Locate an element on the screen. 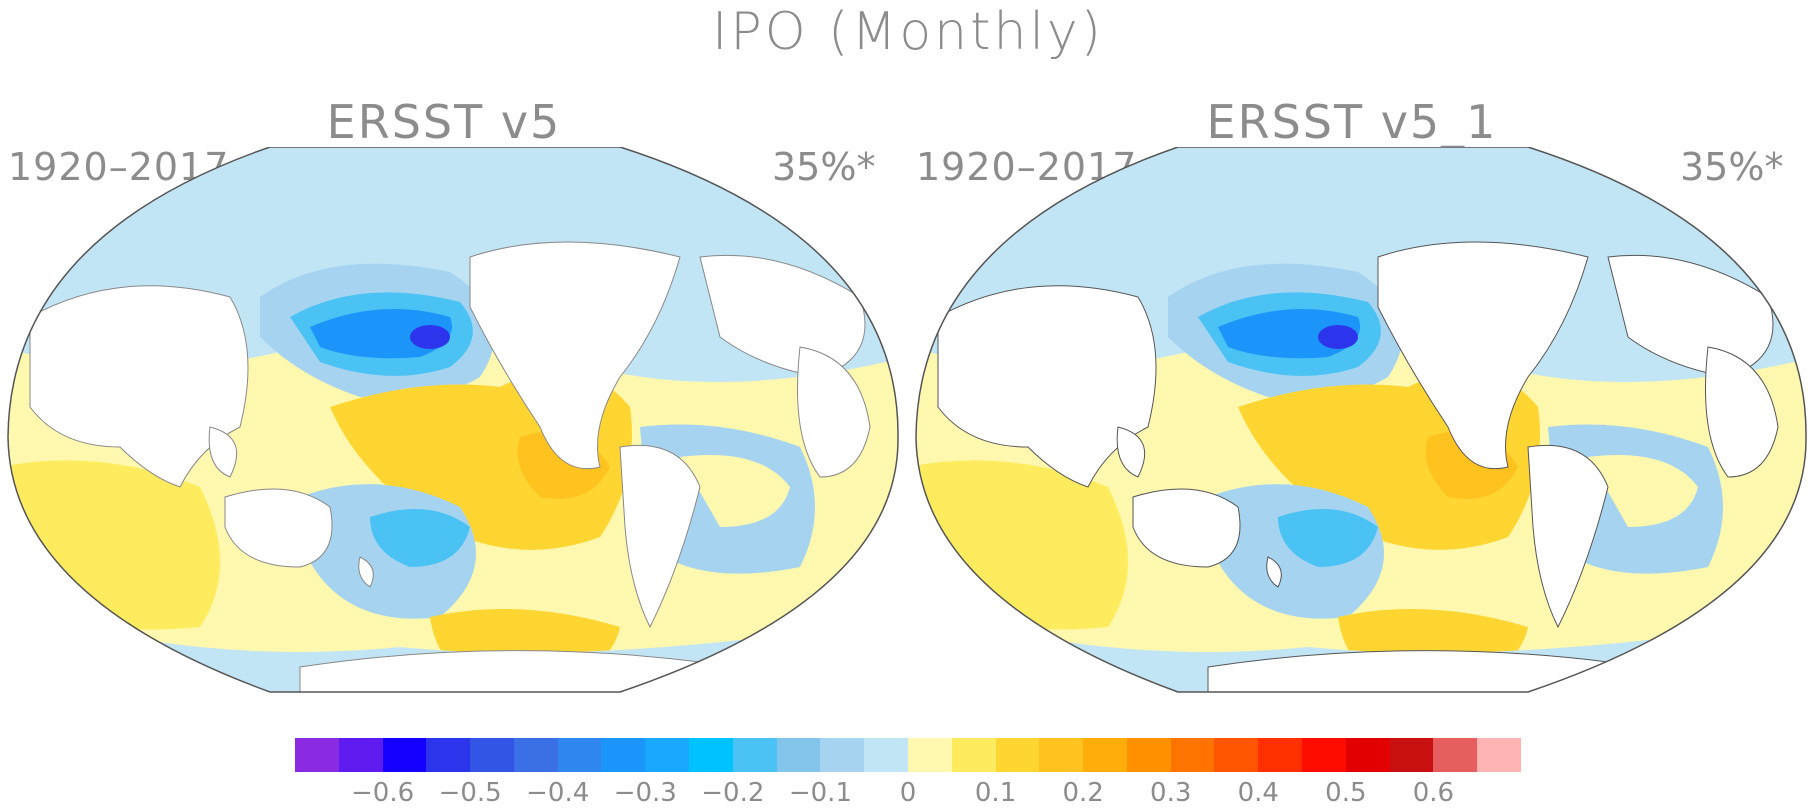 This screenshot has width=1816, height=808. colorbar-tick-label: −0.5 is located at coordinates (470, 793).